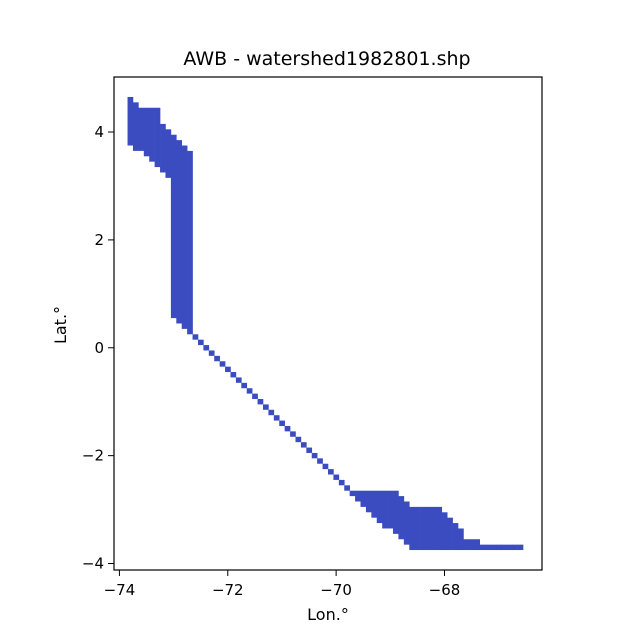 Image resolution: width=640 pixels, height=644 pixels. I want to click on y-tick-label: −4, so click(93, 564).